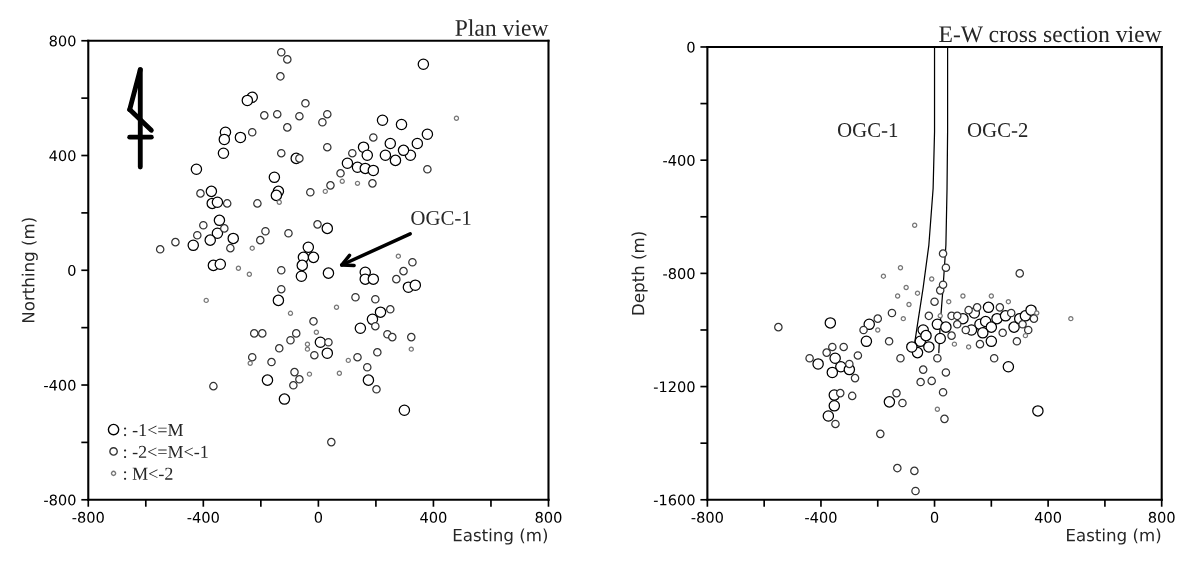 Image resolution: width=1177 pixels, height=566 pixels. I want to click on legend-label: : -1<=M, so click(154, 430).